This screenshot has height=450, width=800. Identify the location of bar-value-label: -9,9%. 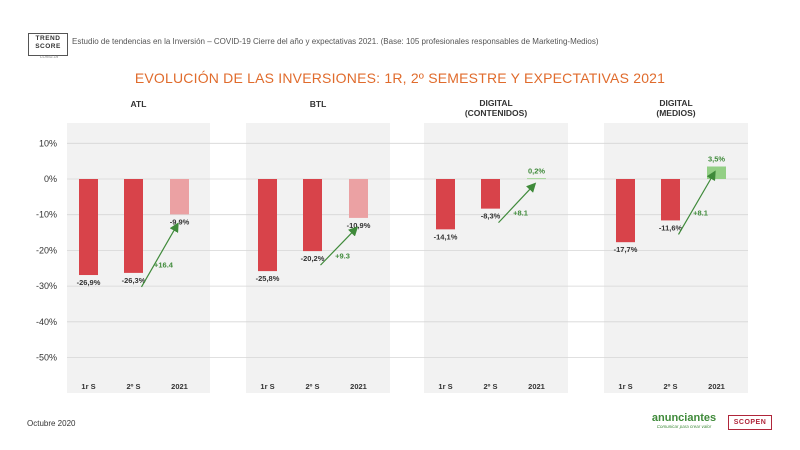
(180, 221).